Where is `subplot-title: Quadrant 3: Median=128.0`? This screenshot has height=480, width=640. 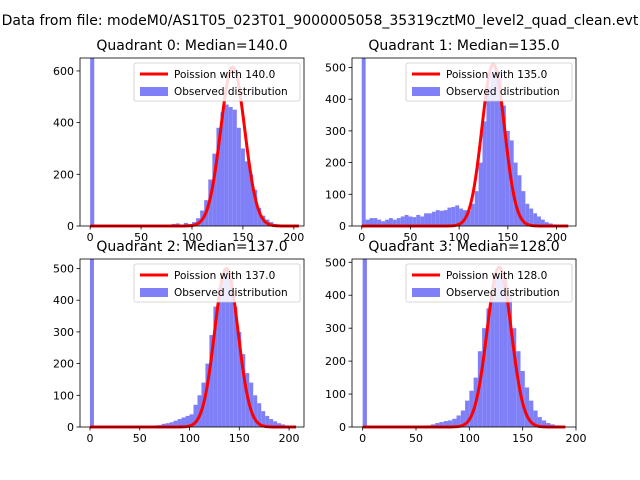 subplot-title: Quadrant 3: Median=128.0 is located at coordinates (463, 247).